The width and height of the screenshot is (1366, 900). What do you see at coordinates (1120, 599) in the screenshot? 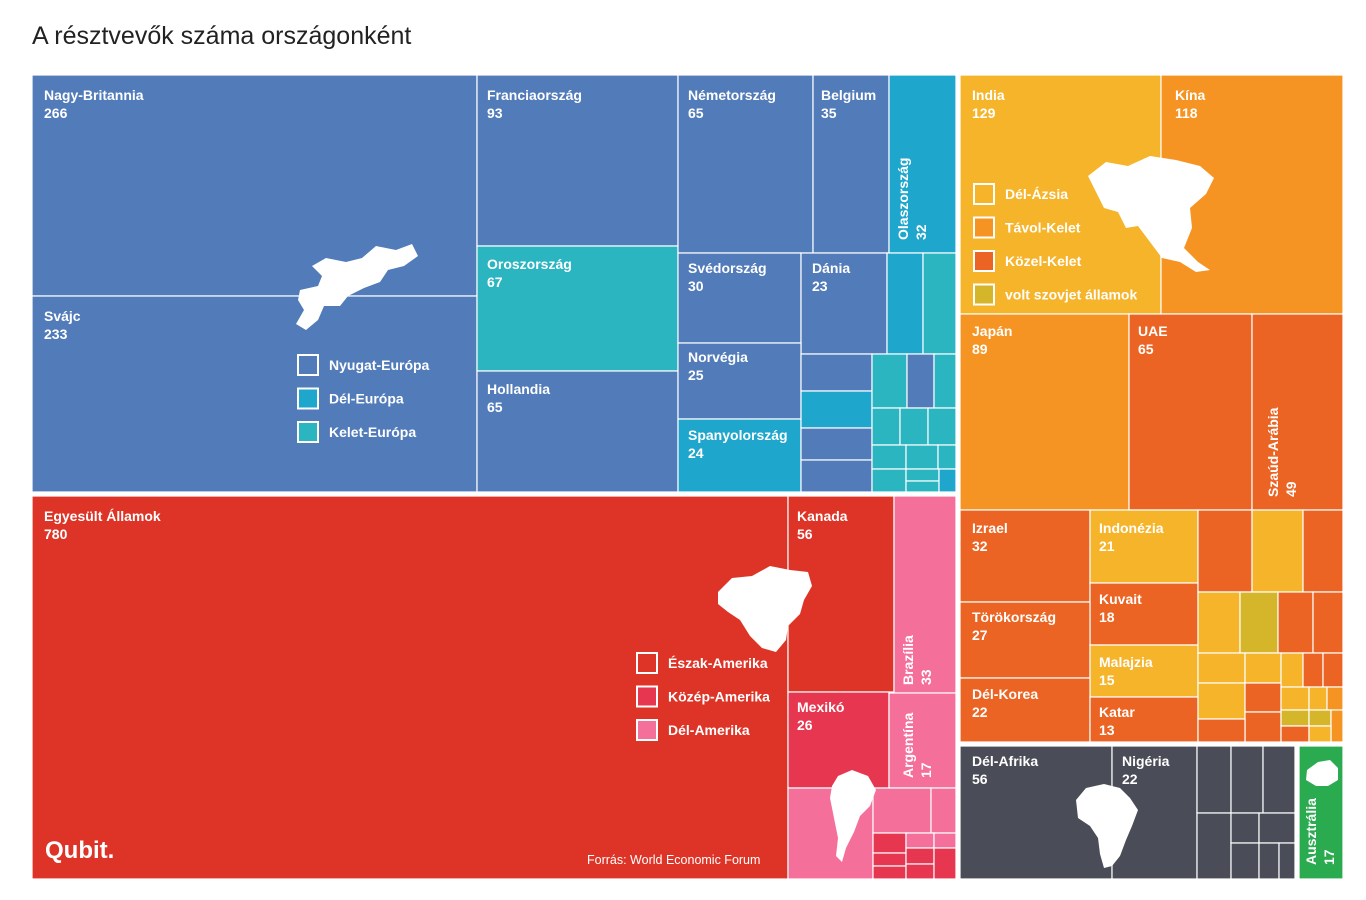
I see `country-name-kuvait: Kuvait` at bounding box center [1120, 599].